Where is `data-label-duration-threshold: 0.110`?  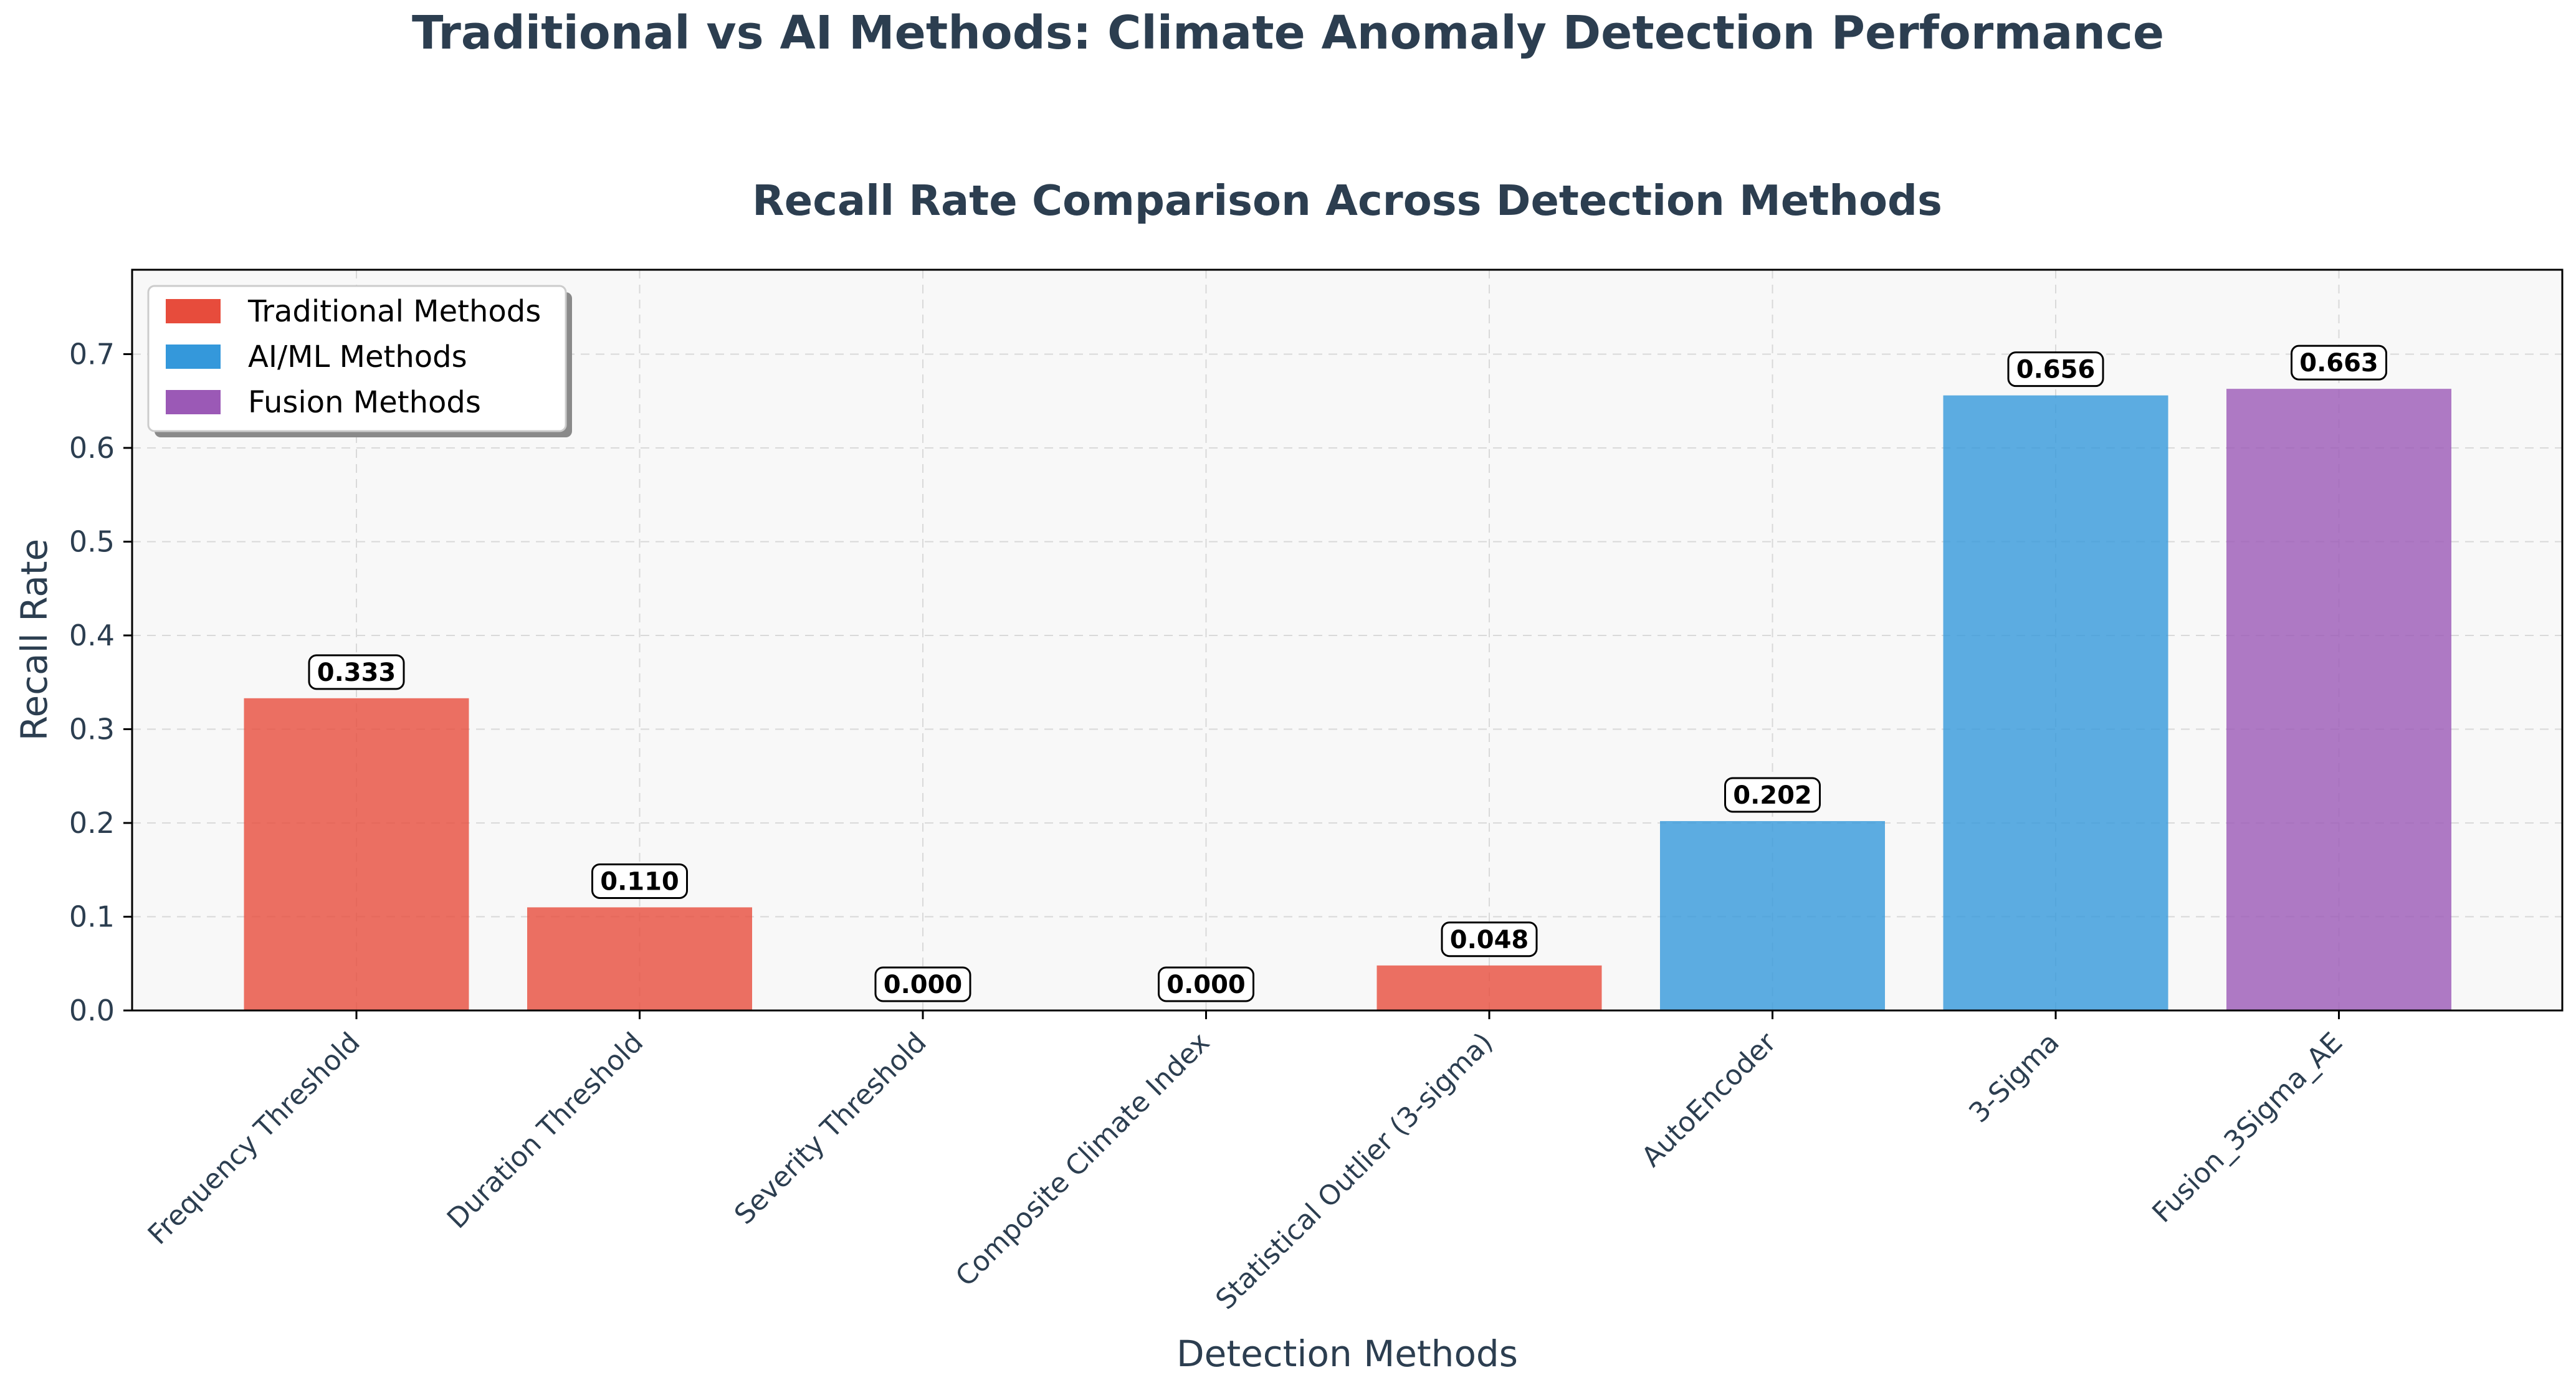
data-label-duration-threshold: 0.110 is located at coordinates (640, 881).